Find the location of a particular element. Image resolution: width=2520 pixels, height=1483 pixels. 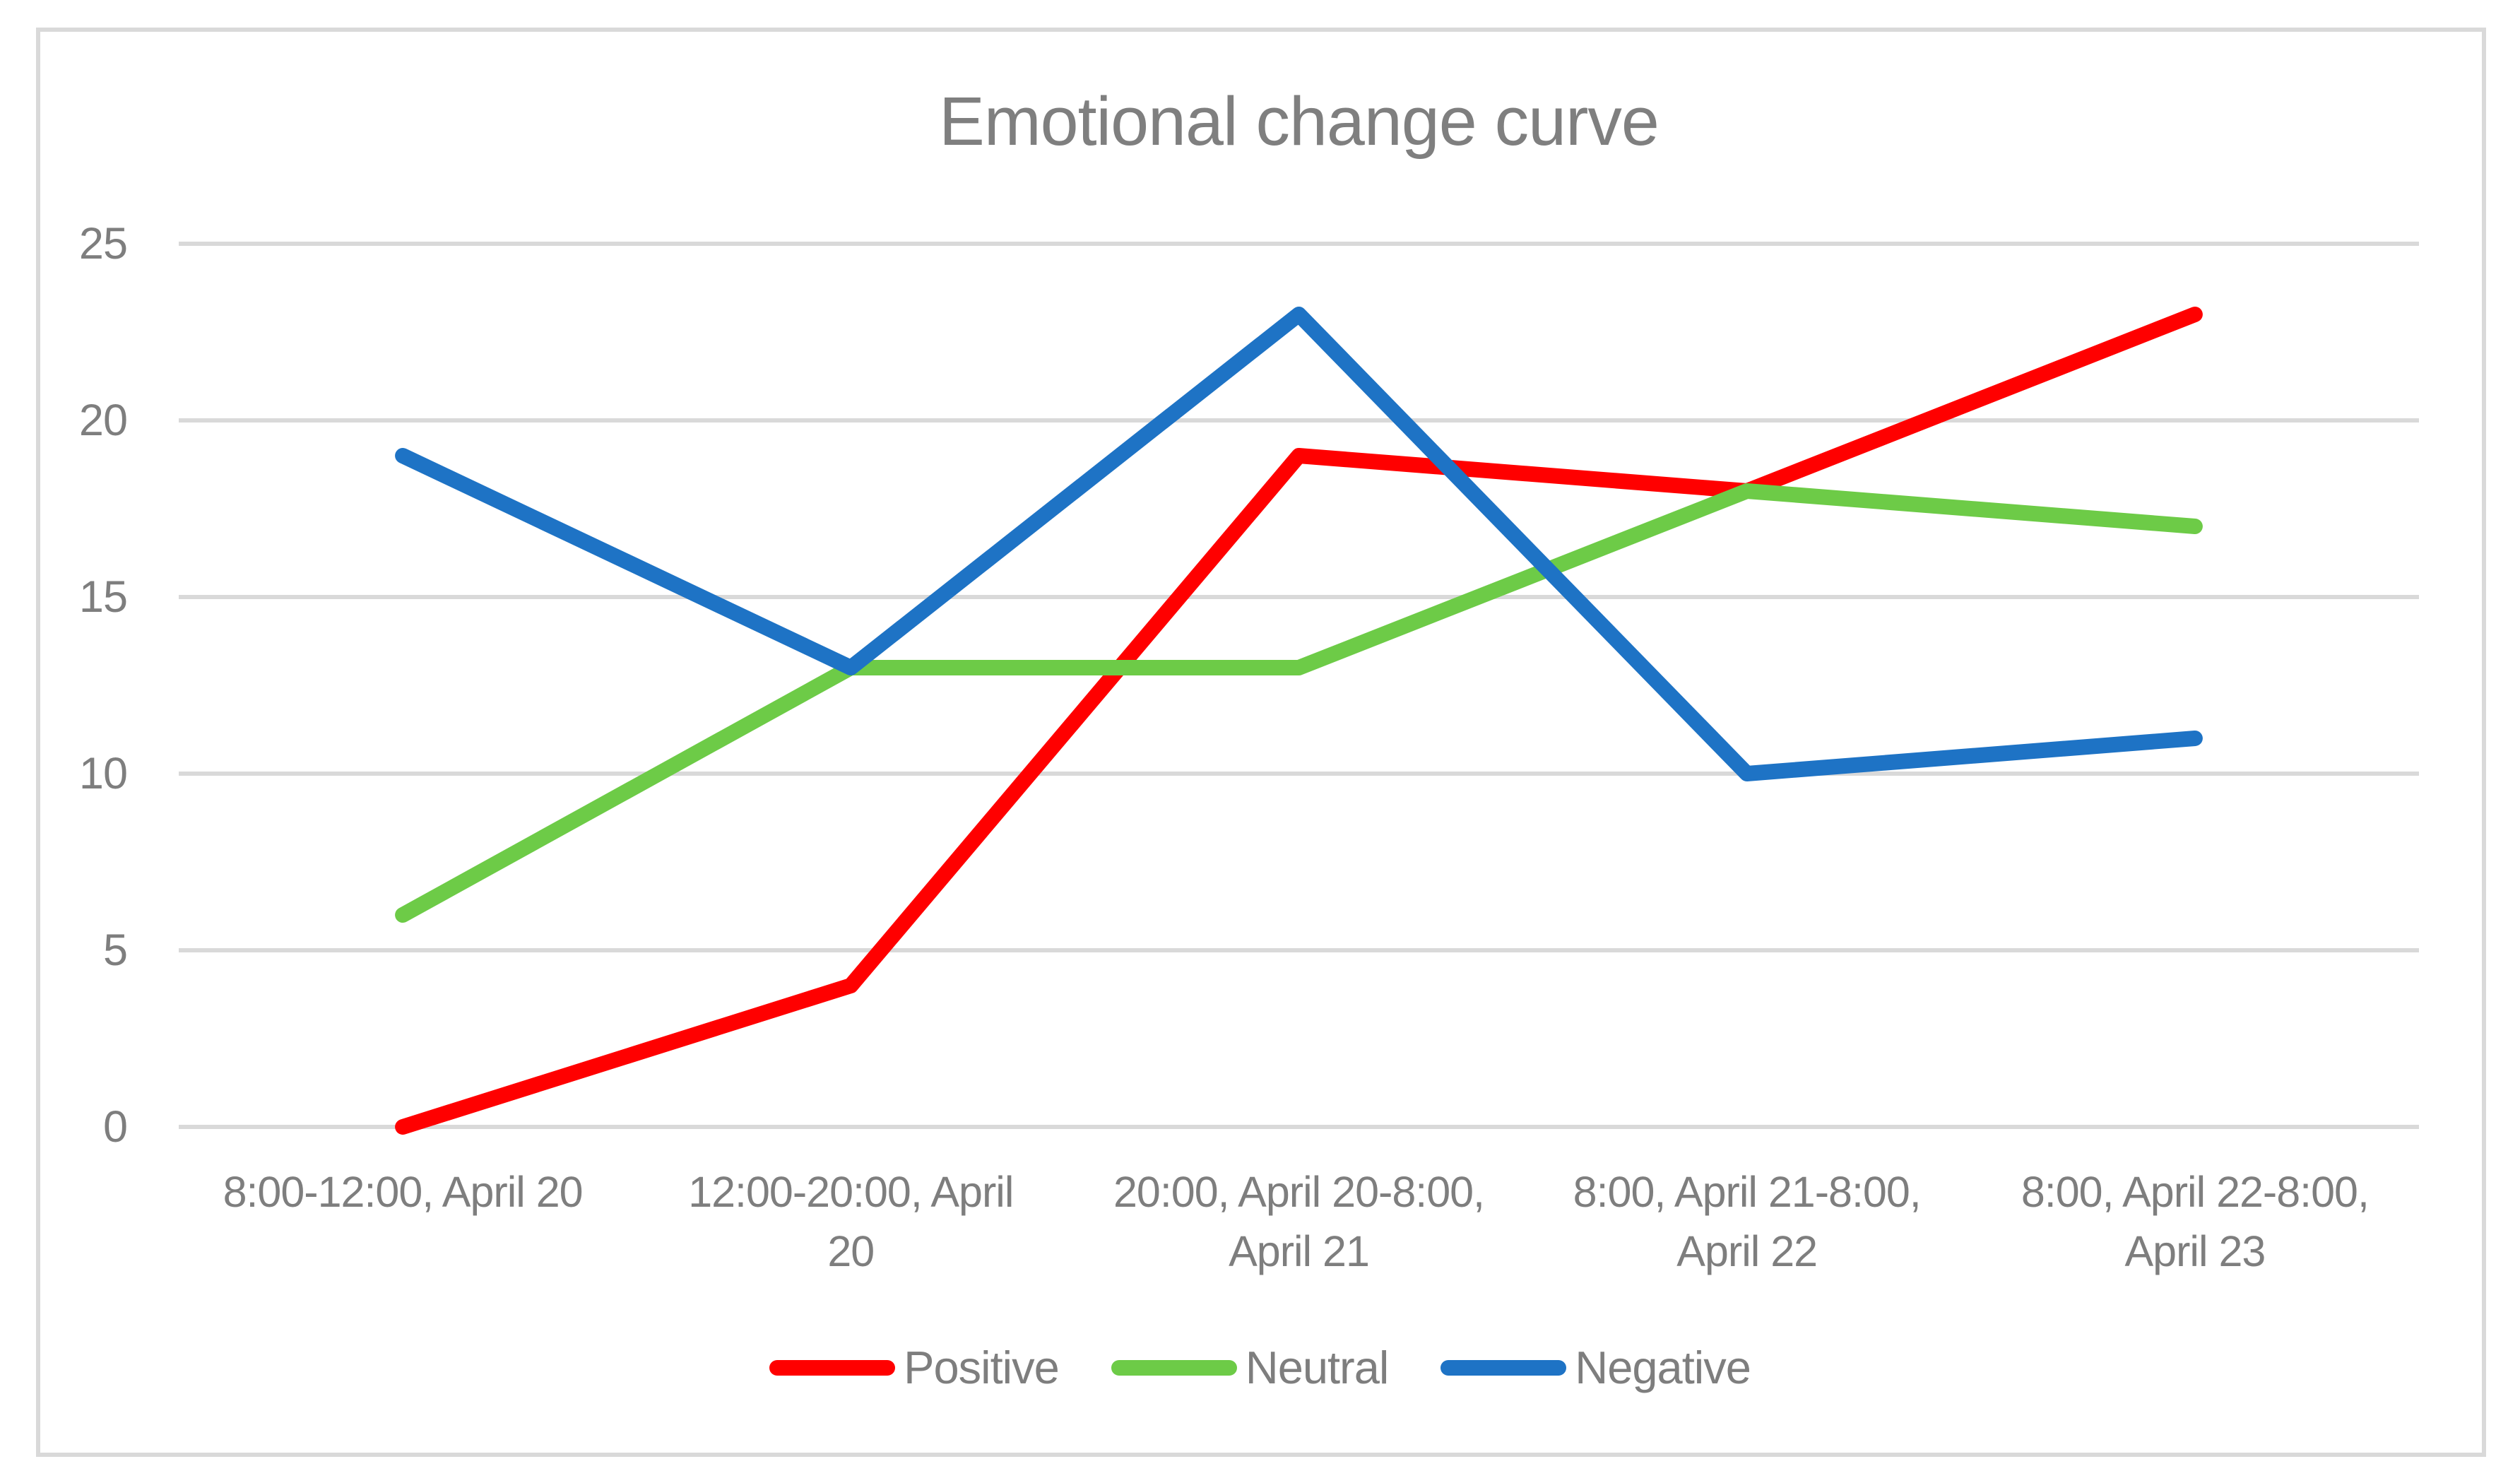

legend-item-neutral: Neutral is located at coordinates (1250, 1367).